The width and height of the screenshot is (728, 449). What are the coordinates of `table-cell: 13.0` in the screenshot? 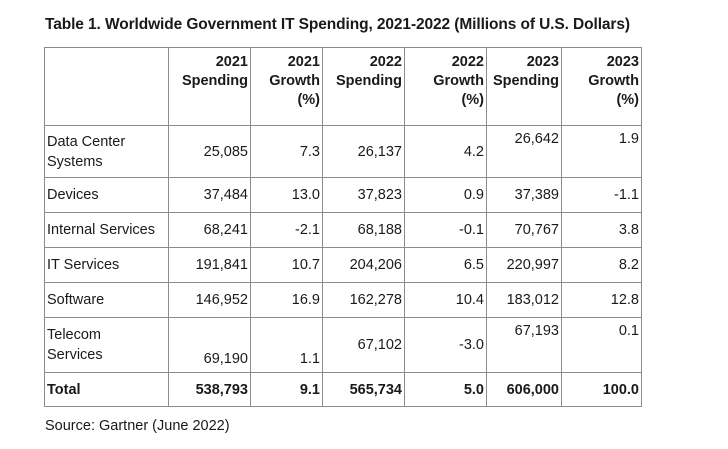 It's located at (286, 195).